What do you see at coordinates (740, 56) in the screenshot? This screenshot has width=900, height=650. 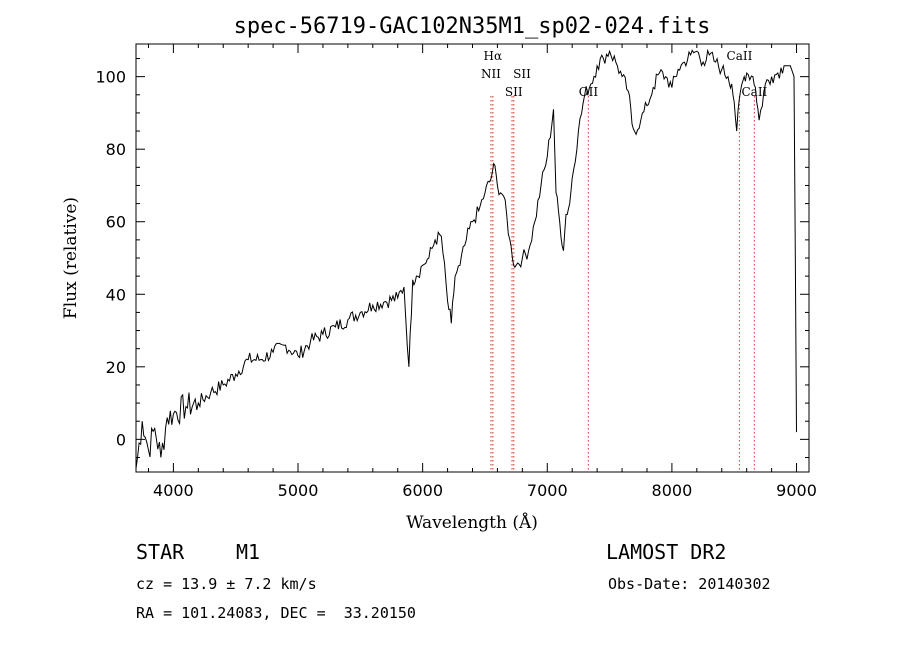 I see `emission-label-5: CaII` at bounding box center [740, 56].